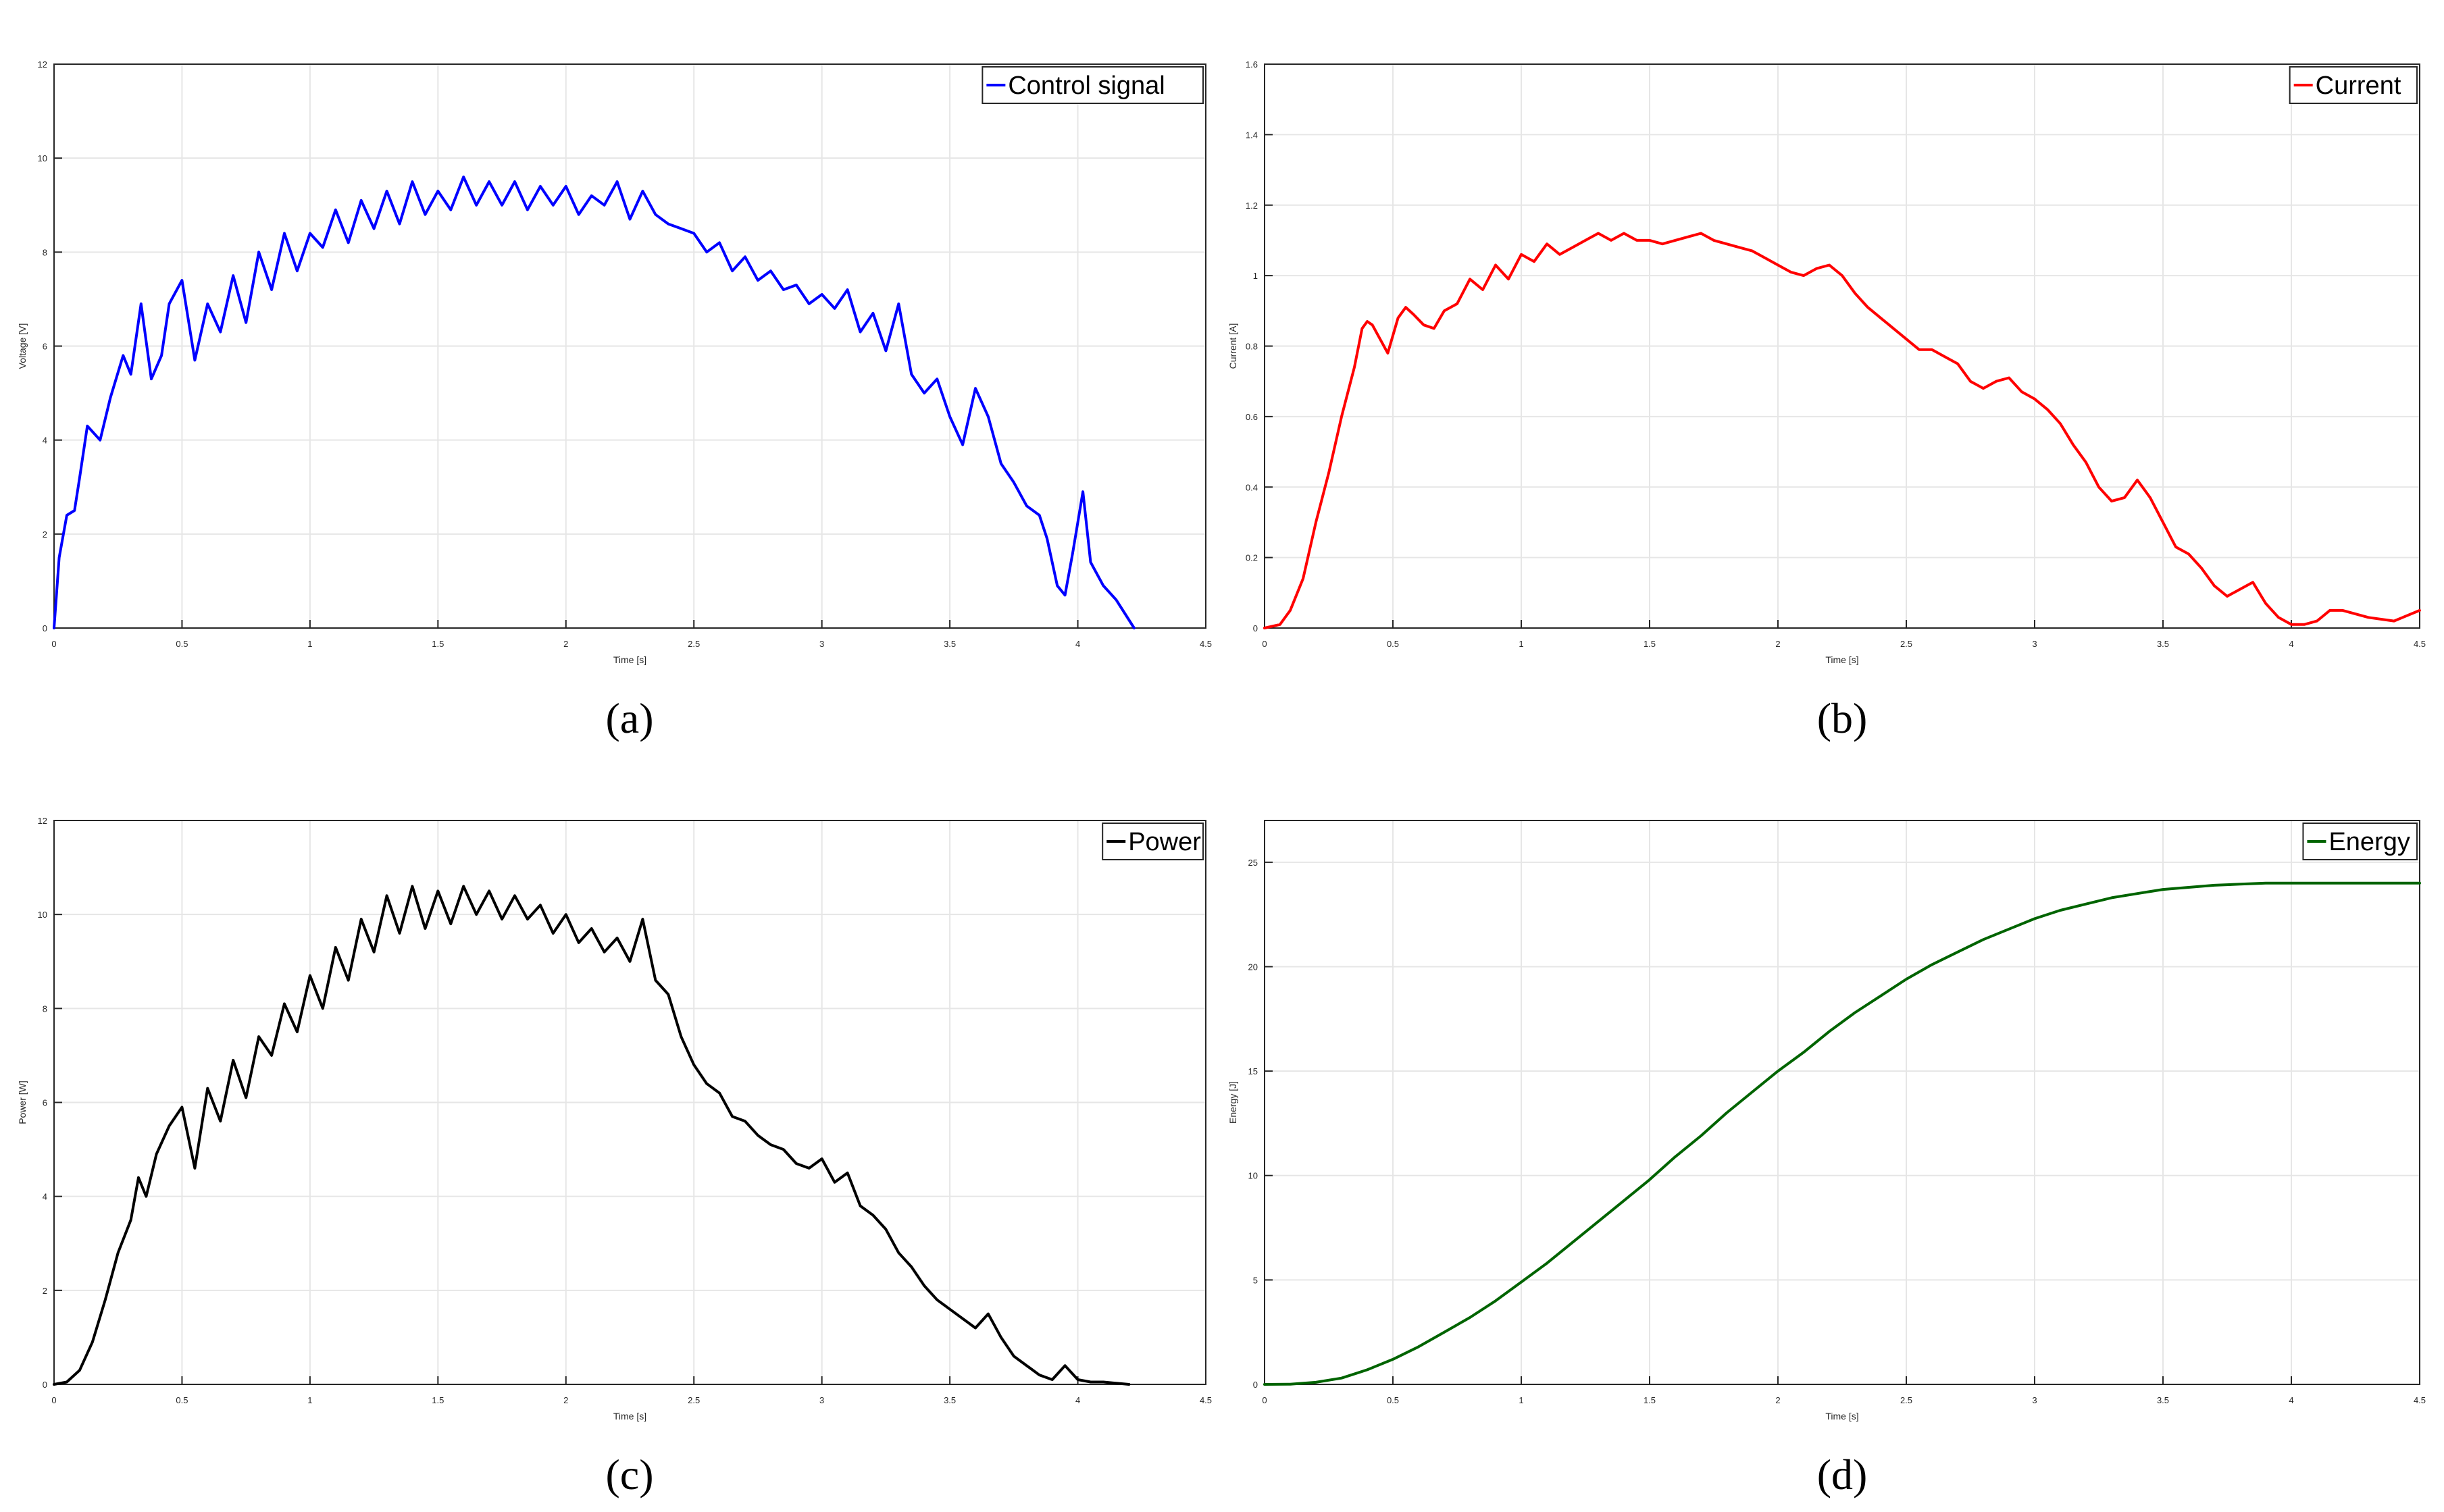 The image size is (2444, 1512). Describe the element at coordinates (1086, 86) in the screenshot. I see `legend-label: Control signal` at that location.